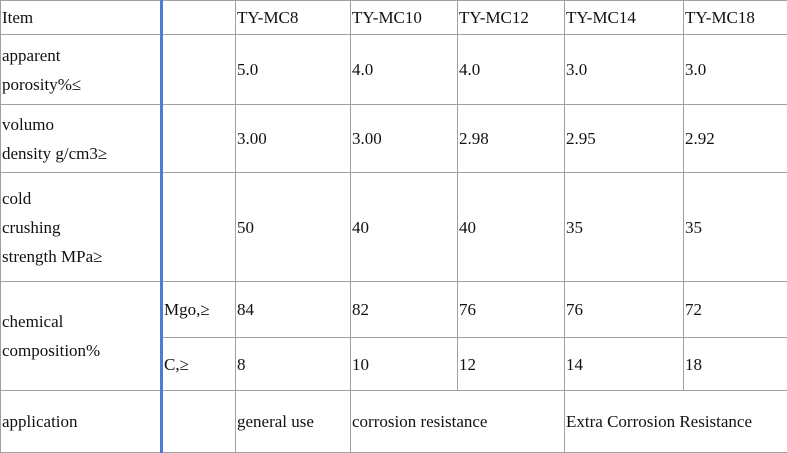 The image size is (787, 453). What do you see at coordinates (624, 18) in the screenshot?
I see `header-cell: TY-MC14` at bounding box center [624, 18].